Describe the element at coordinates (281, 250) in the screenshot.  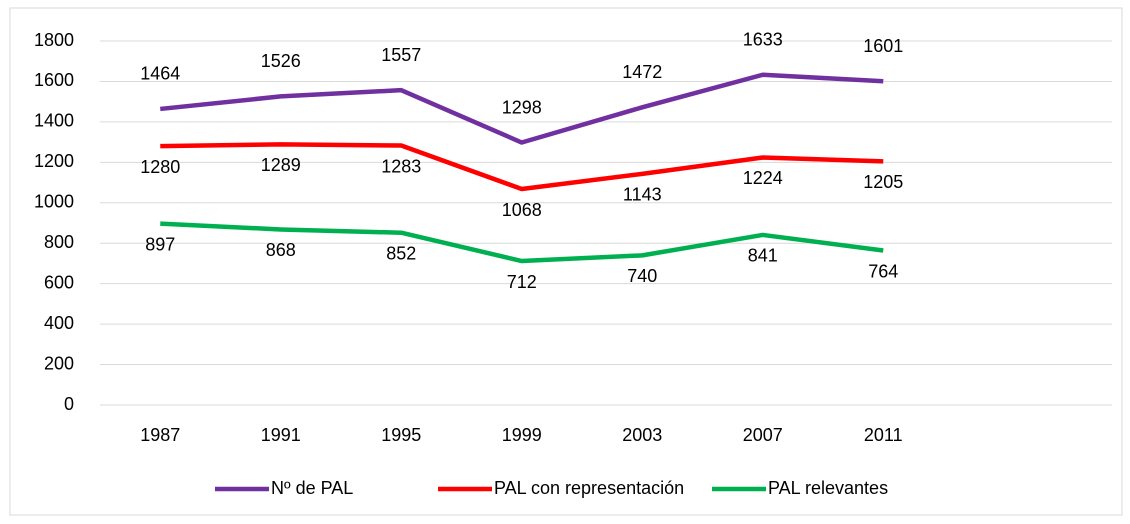
I see `data-label: 868` at that location.